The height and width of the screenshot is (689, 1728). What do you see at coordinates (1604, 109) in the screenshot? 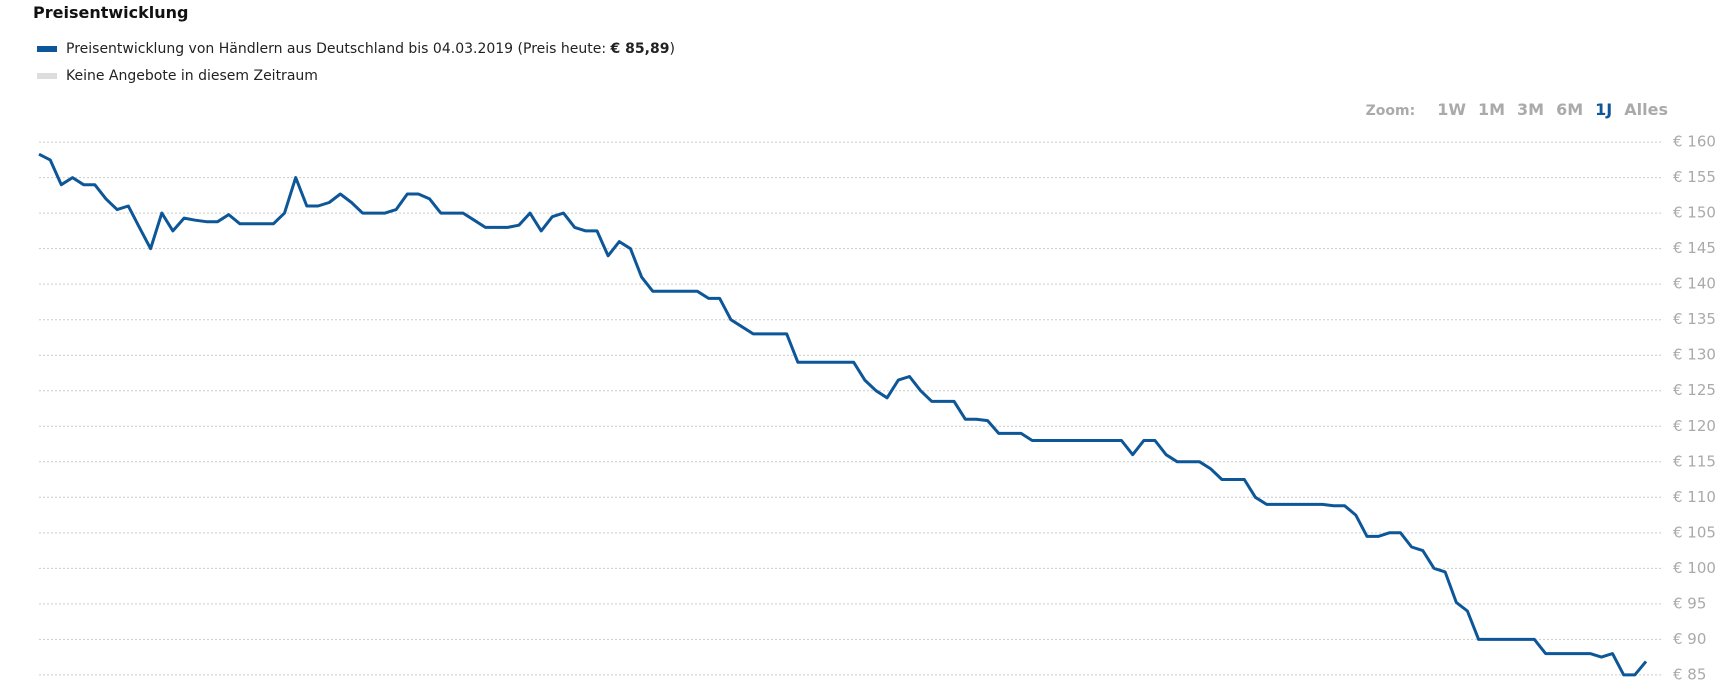
I see `zoom-button: 1J` at bounding box center [1604, 109].